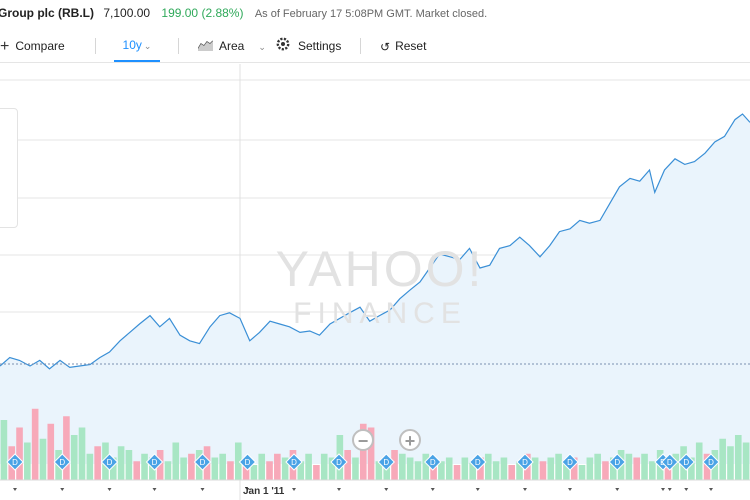 This screenshot has width=750, height=500. What do you see at coordinates (205, 47) in the screenshot?
I see `area-chart-icon` at bounding box center [205, 47].